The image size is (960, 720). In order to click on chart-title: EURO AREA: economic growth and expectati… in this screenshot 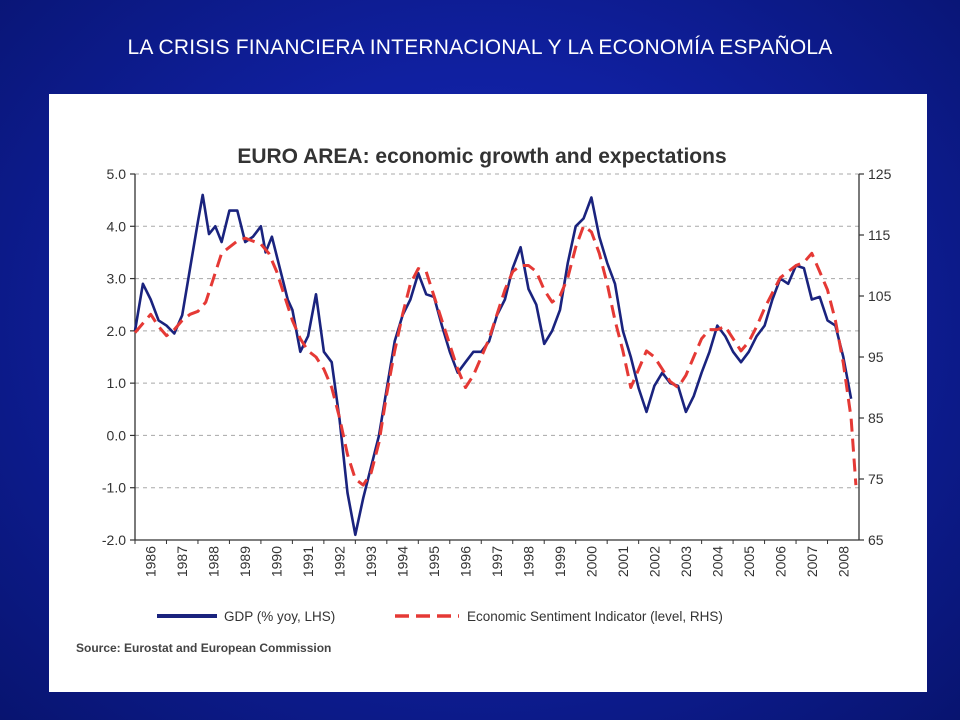, I will do `click(481, 156)`.